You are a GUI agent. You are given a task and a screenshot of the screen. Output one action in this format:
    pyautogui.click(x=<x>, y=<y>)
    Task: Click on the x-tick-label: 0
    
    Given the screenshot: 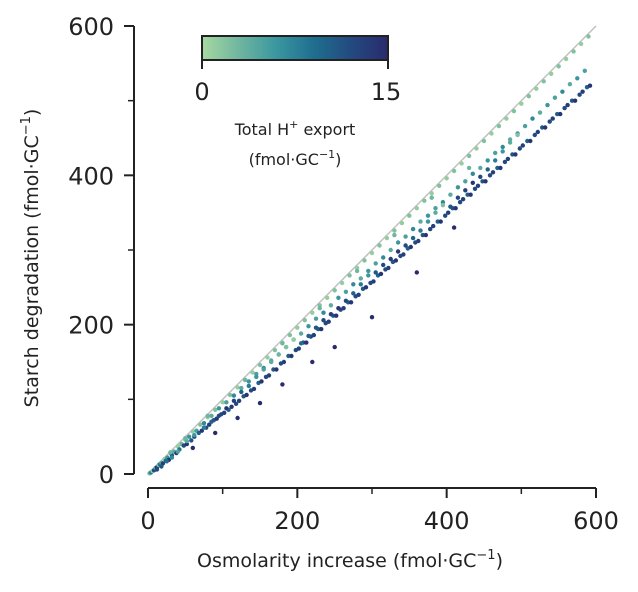 What is the action you would take?
    pyautogui.click(x=147, y=521)
    